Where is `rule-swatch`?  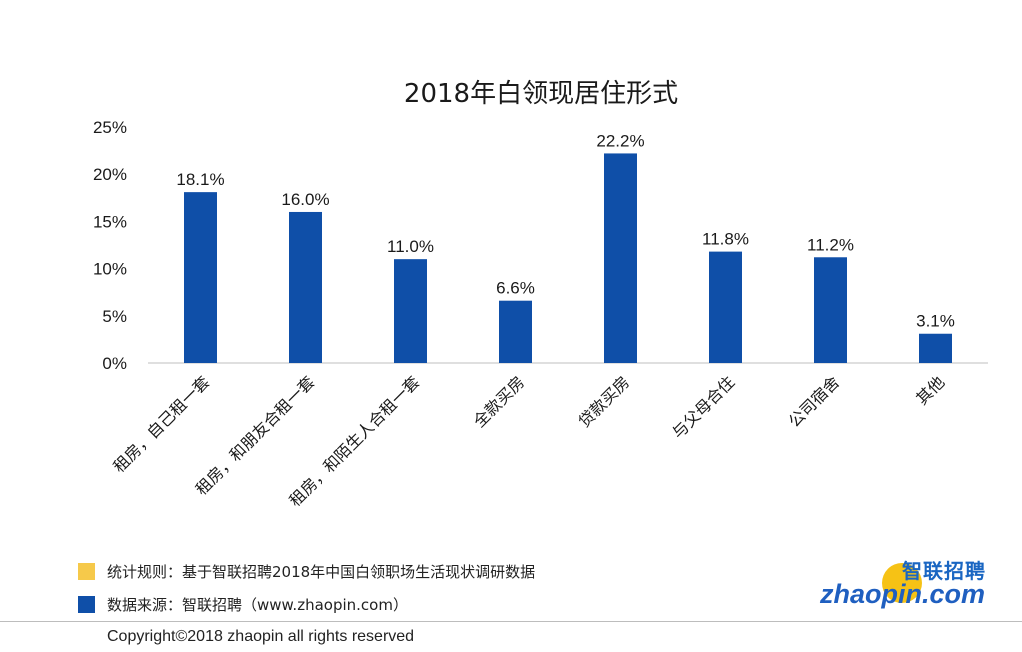 rule-swatch is located at coordinates (86, 571).